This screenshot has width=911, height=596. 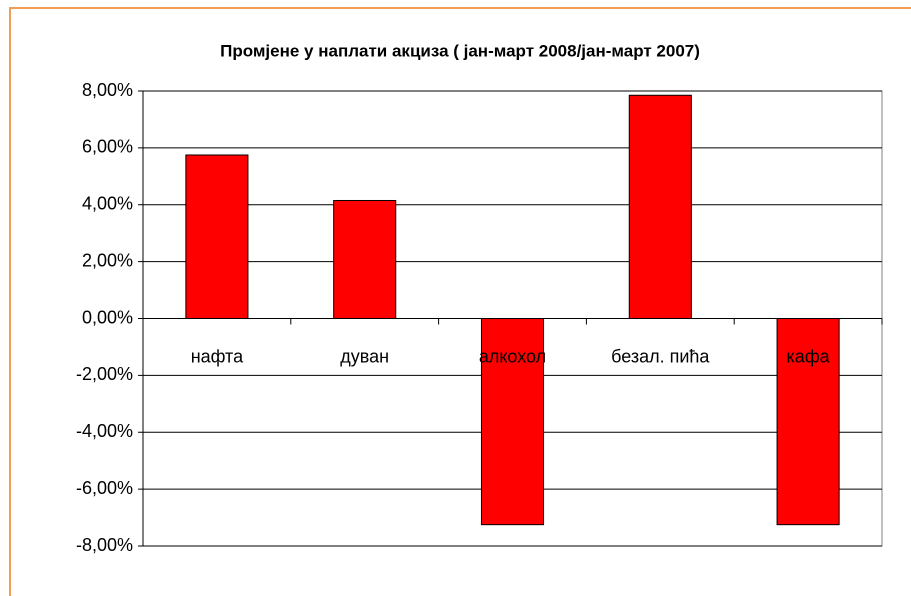 What do you see at coordinates (107, 204) in the screenshot?
I see `y-tick-label: 4,00%` at bounding box center [107, 204].